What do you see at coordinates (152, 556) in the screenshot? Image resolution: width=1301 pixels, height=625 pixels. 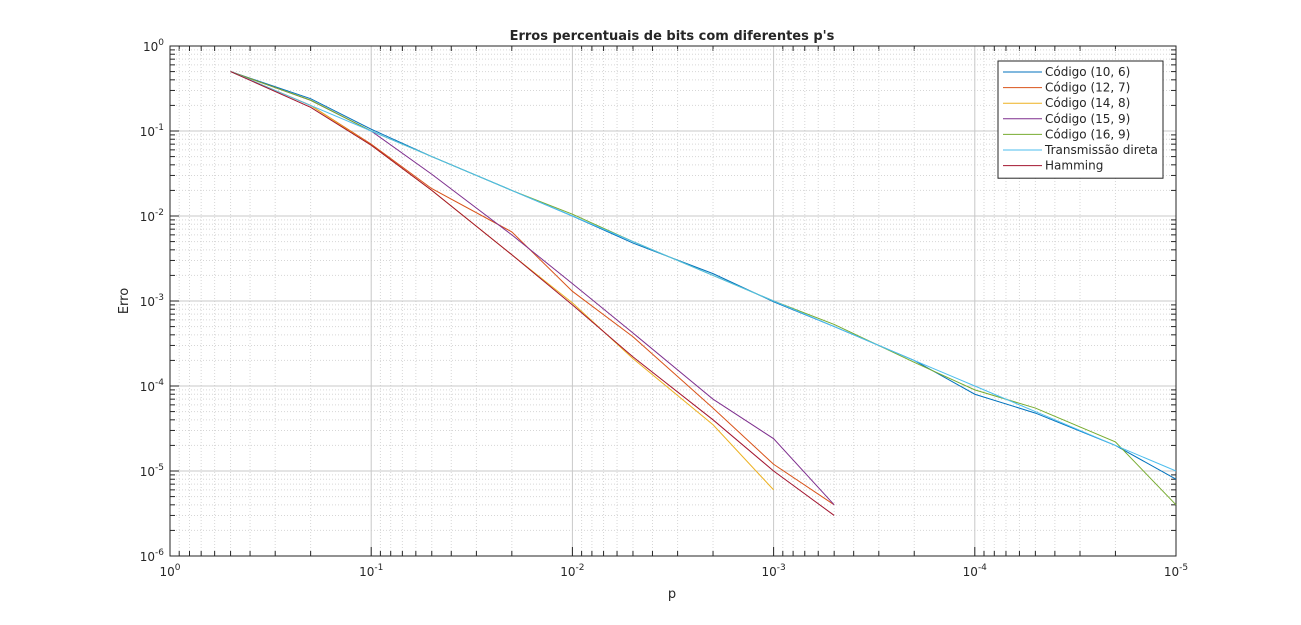 I see `y-tick-label: 10⁻⁶` at bounding box center [152, 556].